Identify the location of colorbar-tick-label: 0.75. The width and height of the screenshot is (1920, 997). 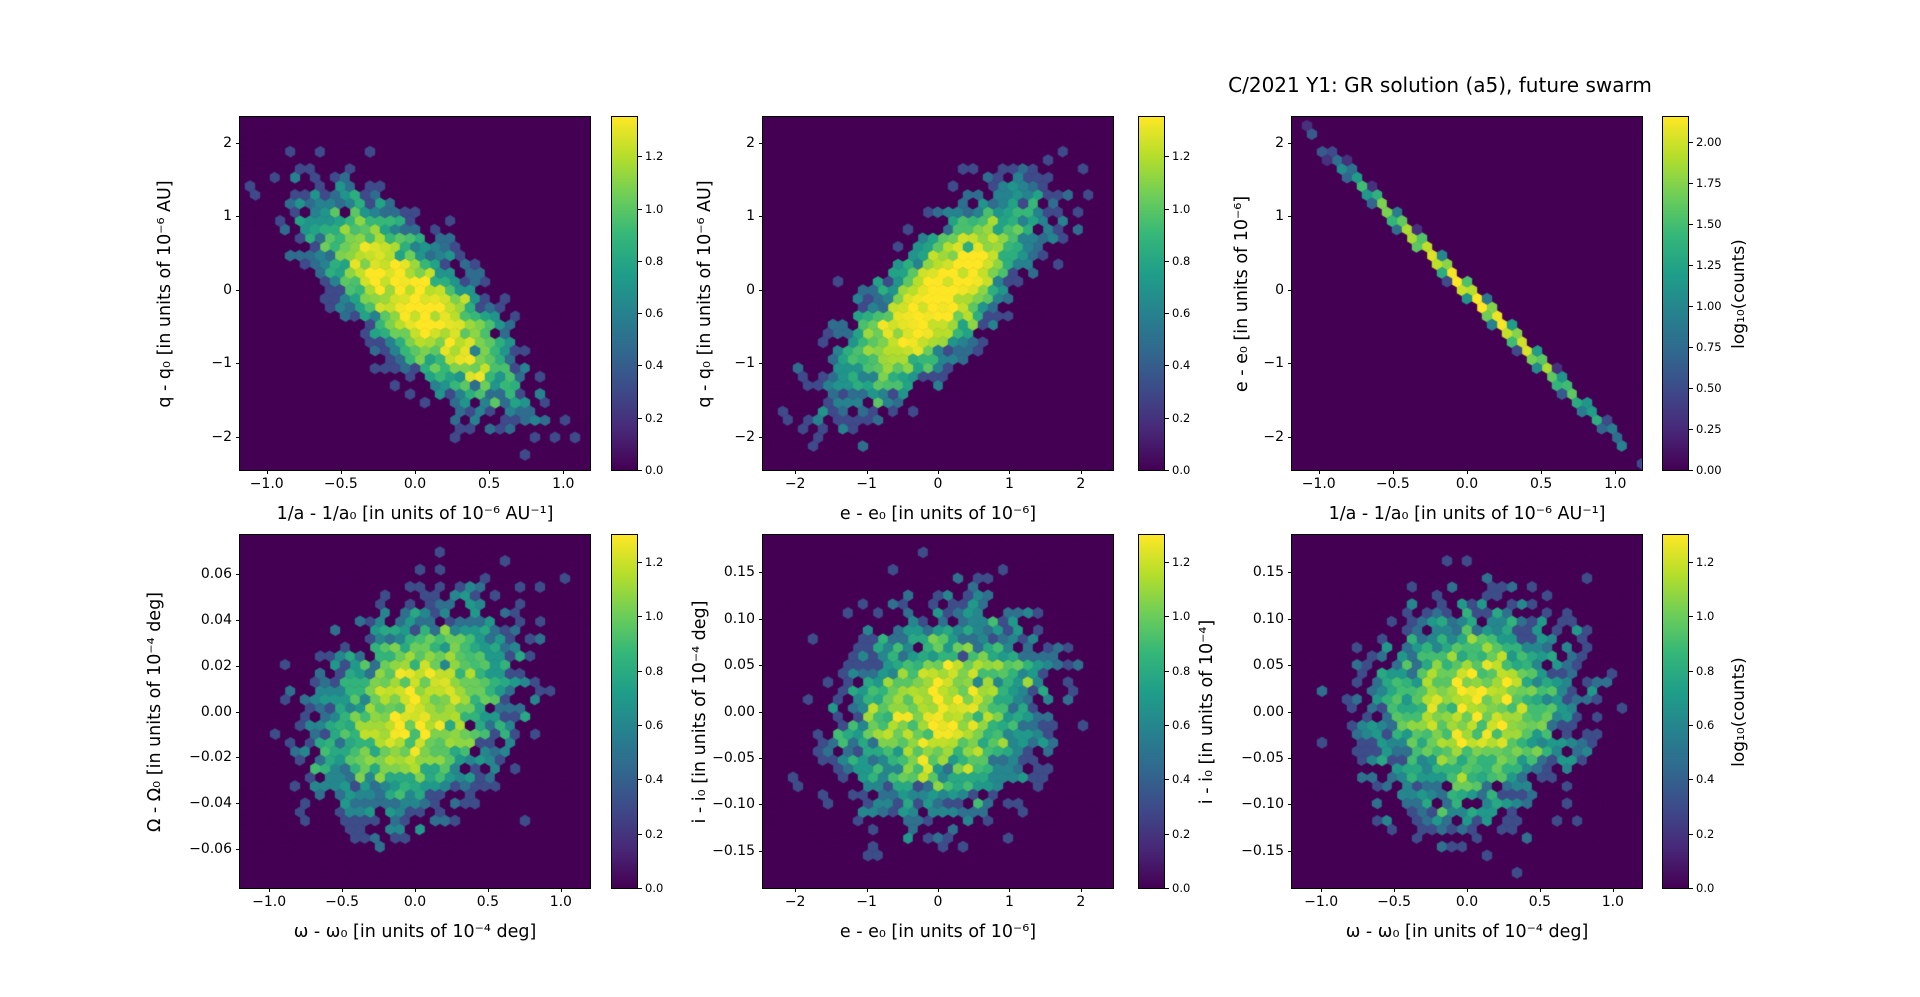
(1709, 346).